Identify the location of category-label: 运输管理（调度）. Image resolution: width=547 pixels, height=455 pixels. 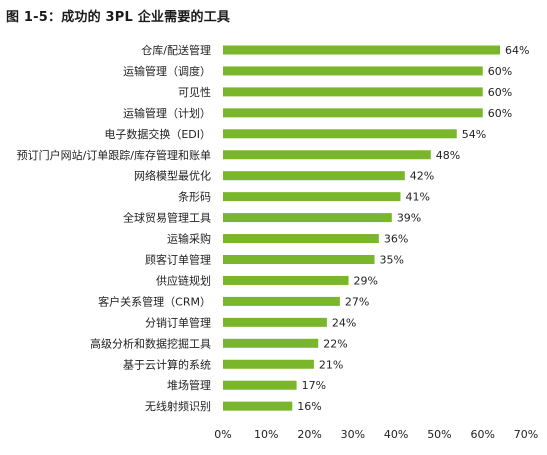
(167, 71).